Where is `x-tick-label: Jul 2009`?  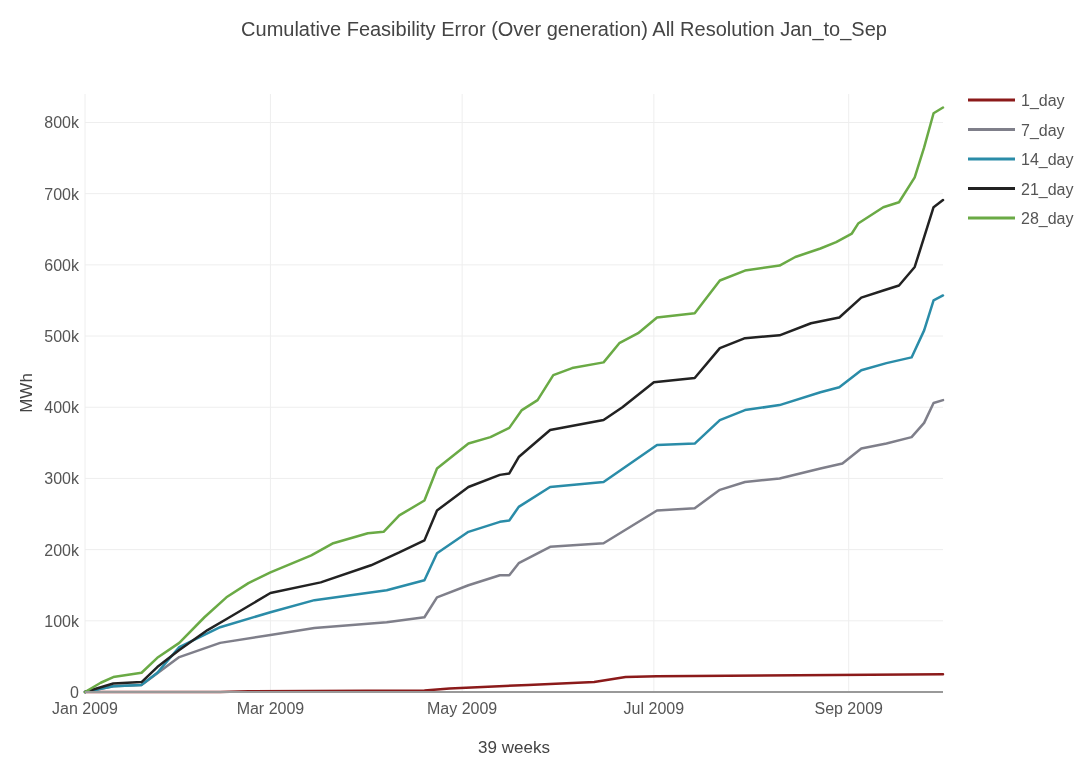
x-tick-label: Jul 2009 is located at coordinates (654, 708).